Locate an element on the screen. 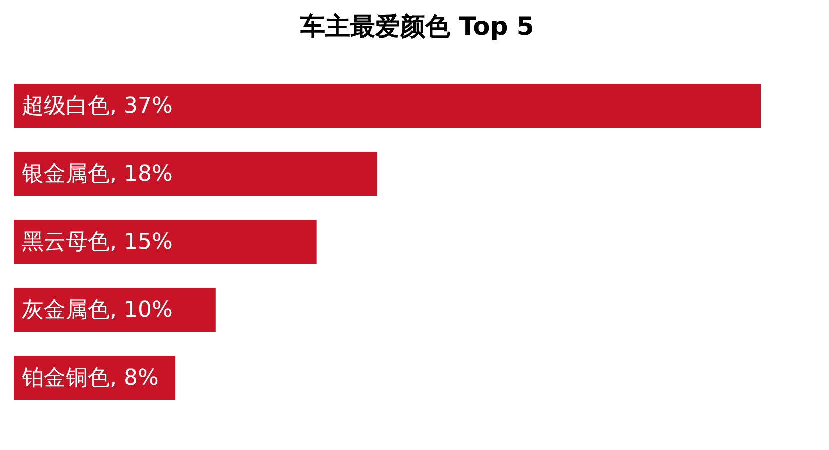 Image resolution: width=829 pixels, height=450 pixels. data-label: 银金属色, 18% is located at coordinates (97, 174).